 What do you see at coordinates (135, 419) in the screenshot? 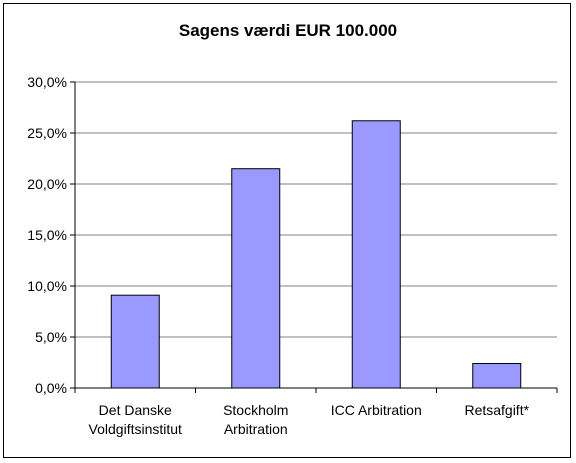
I see `x-category-label: Det Danske Voldgiftsinstitut` at bounding box center [135, 419].